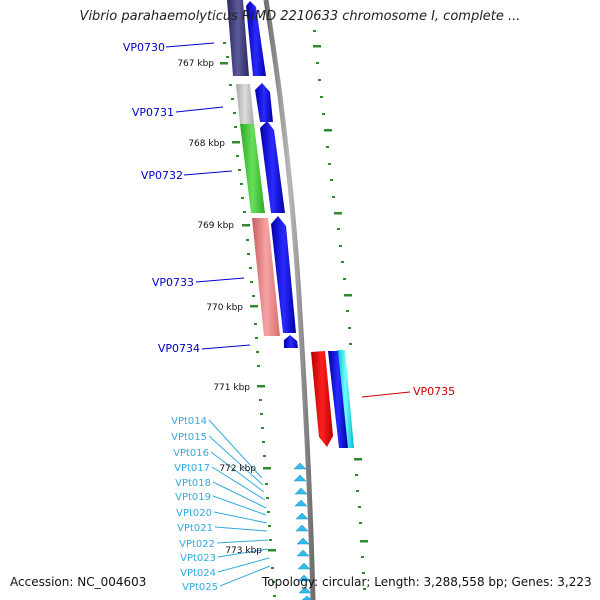 The image size is (600, 600). Describe the element at coordinates (266, 277) in the screenshot. I see `gene-VP0733-category` at that location.